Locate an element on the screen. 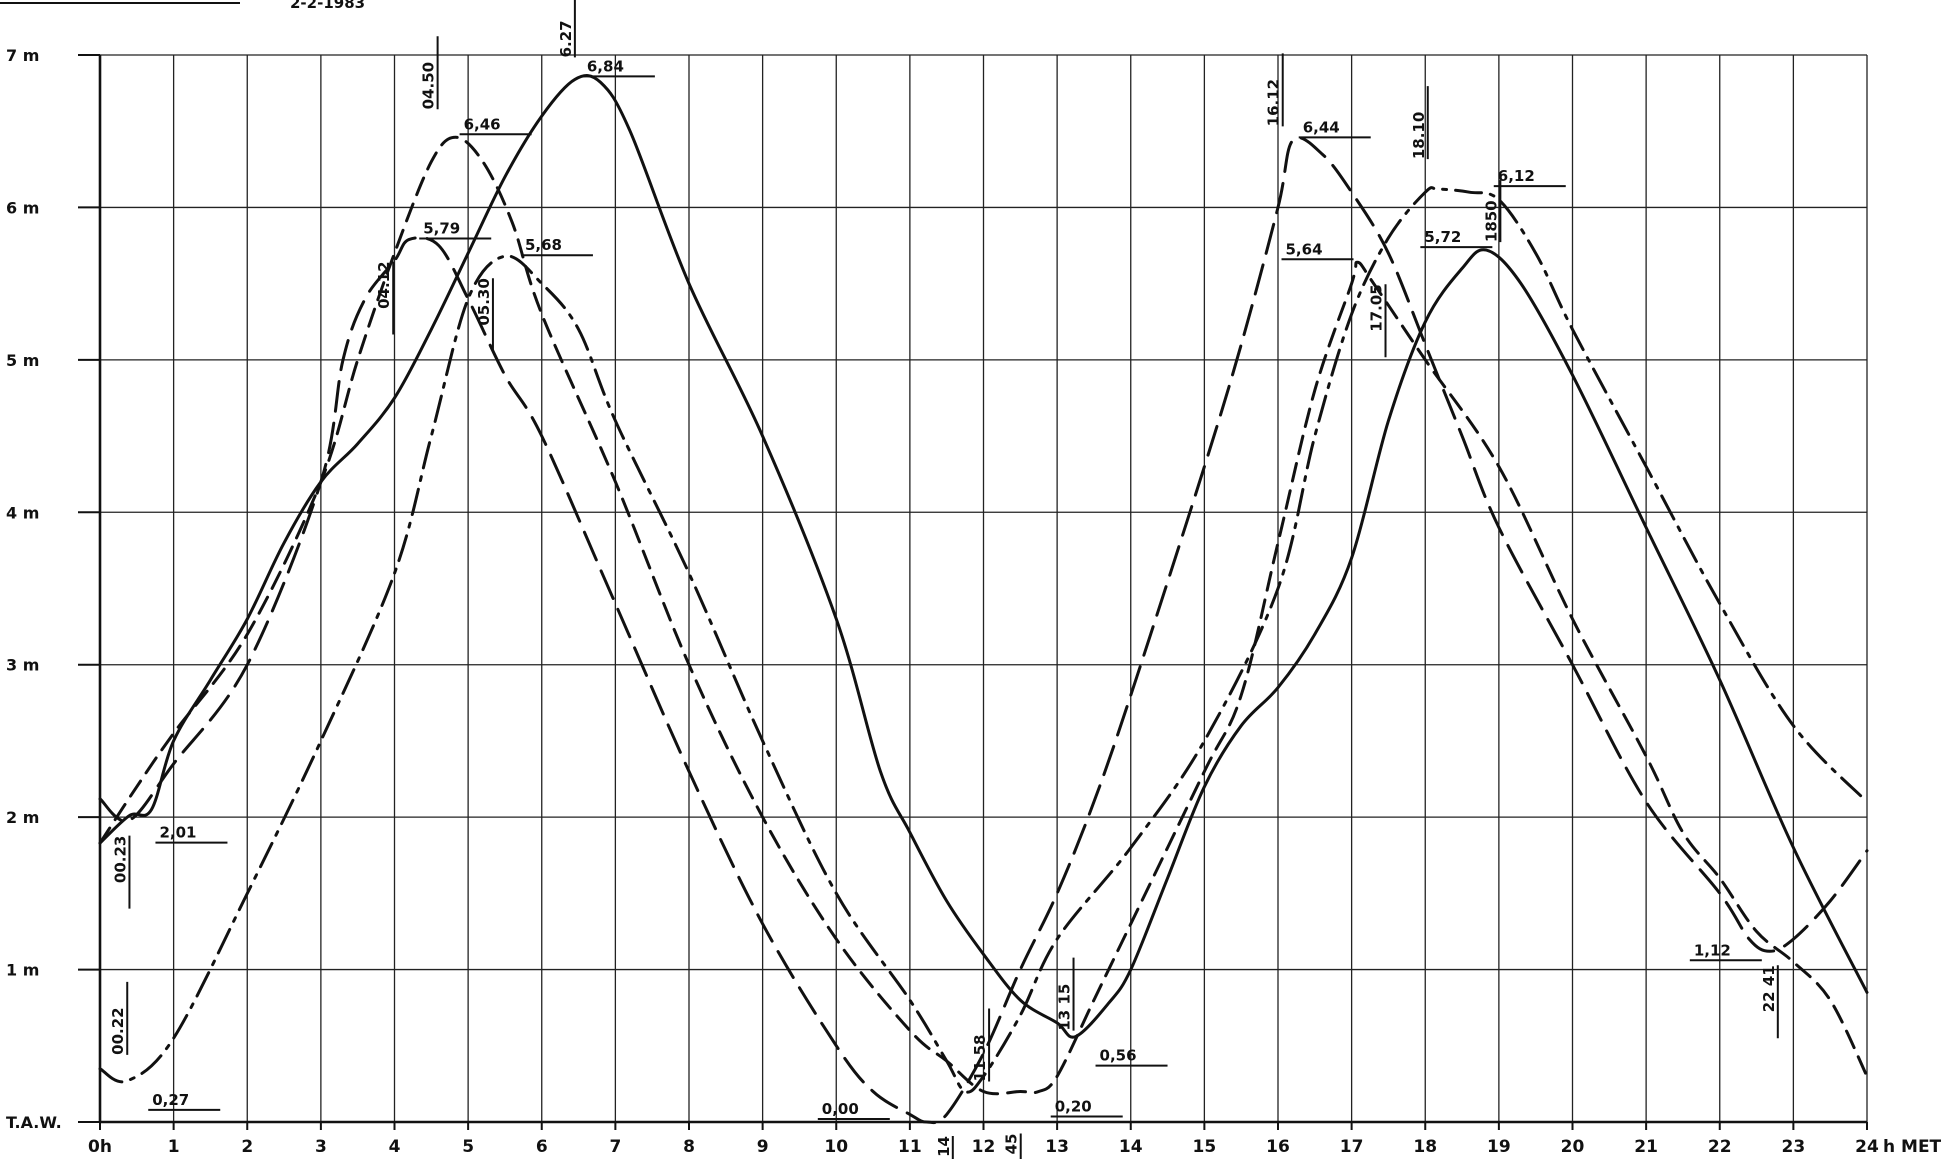  x-tick-label: 20 is located at coordinates (1573, 1147).